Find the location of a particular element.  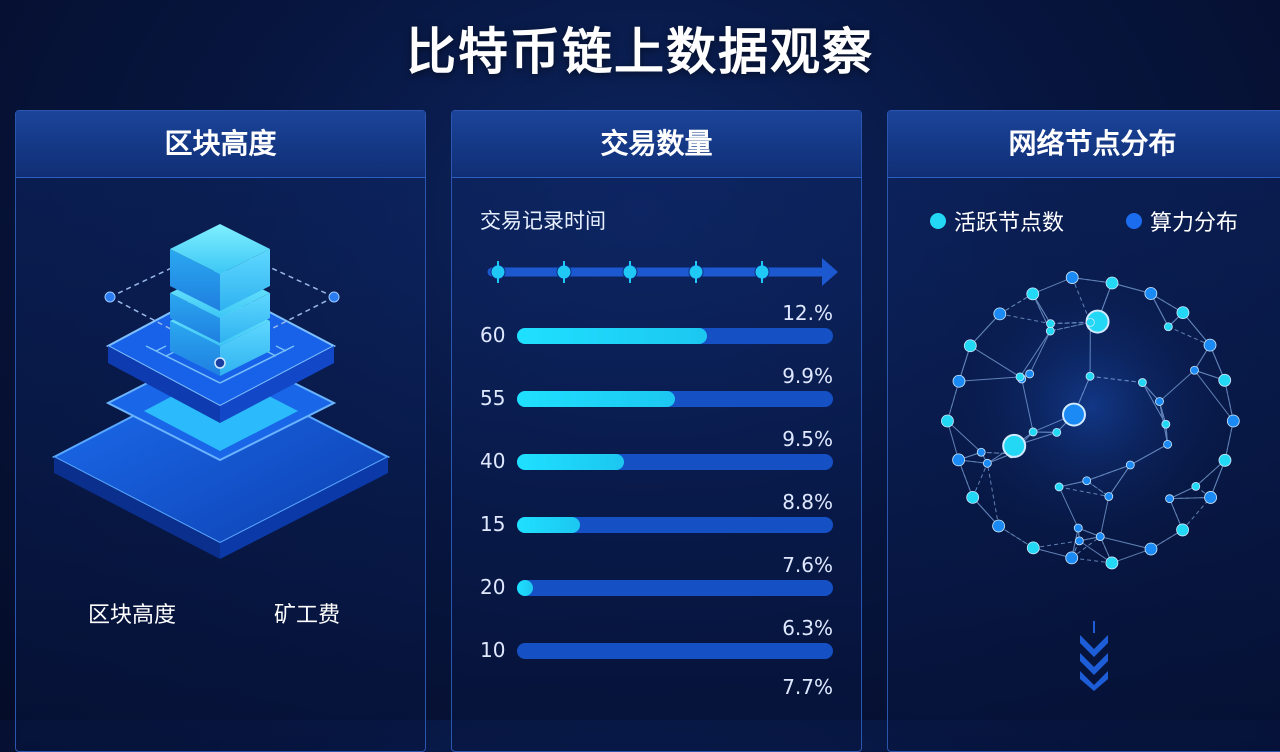

block-height-header: 区块高度 is located at coordinates (220, 144).